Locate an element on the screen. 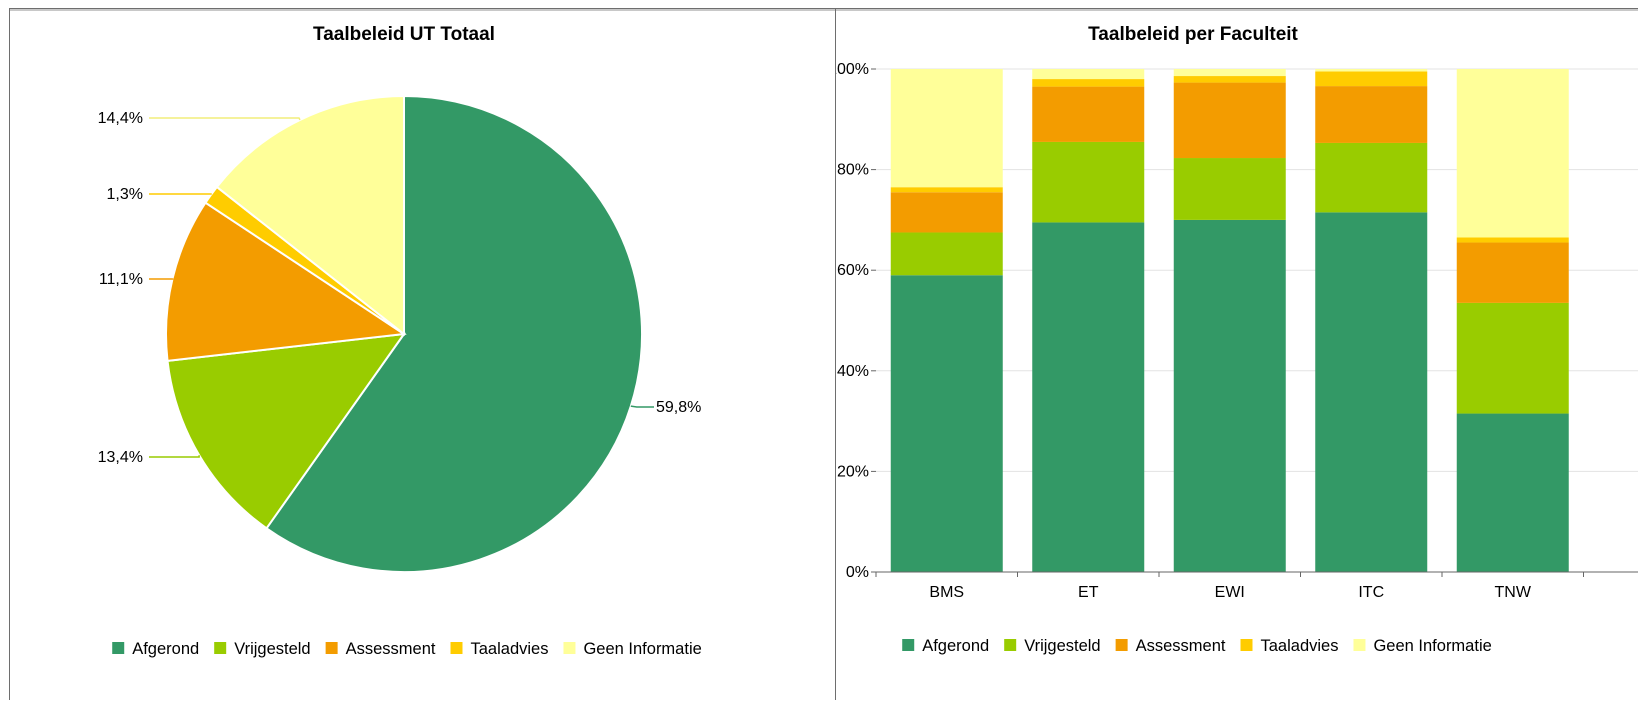 The image size is (1638, 701). bar-chart-title: Taalbeleid per Faculteit is located at coordinates (1193, 34).